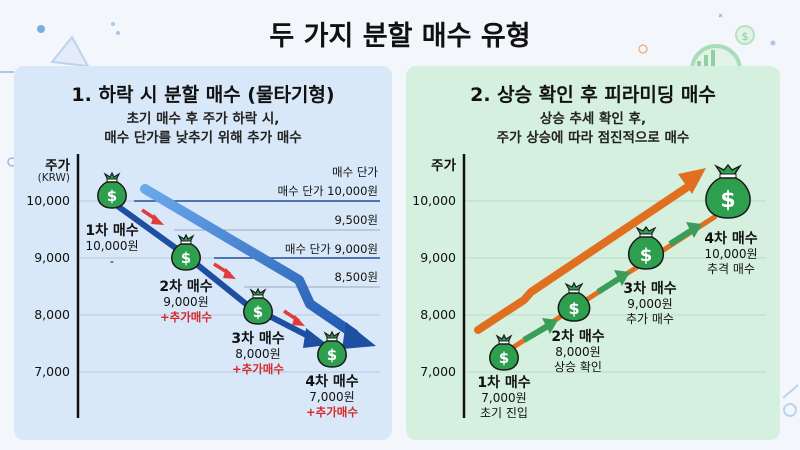 The height and width of the screenshot is (450, 800). What do you see at coordinates (438, 257) in the screenshot?
I see `right-y-tick: 9,000` at bounding box center [438, 257].